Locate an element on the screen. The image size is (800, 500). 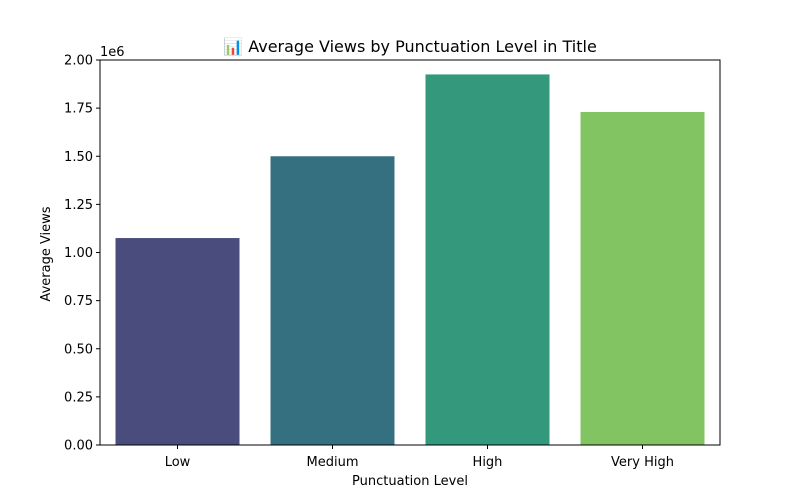
bar-very-high is located at coordinates (642, 278).